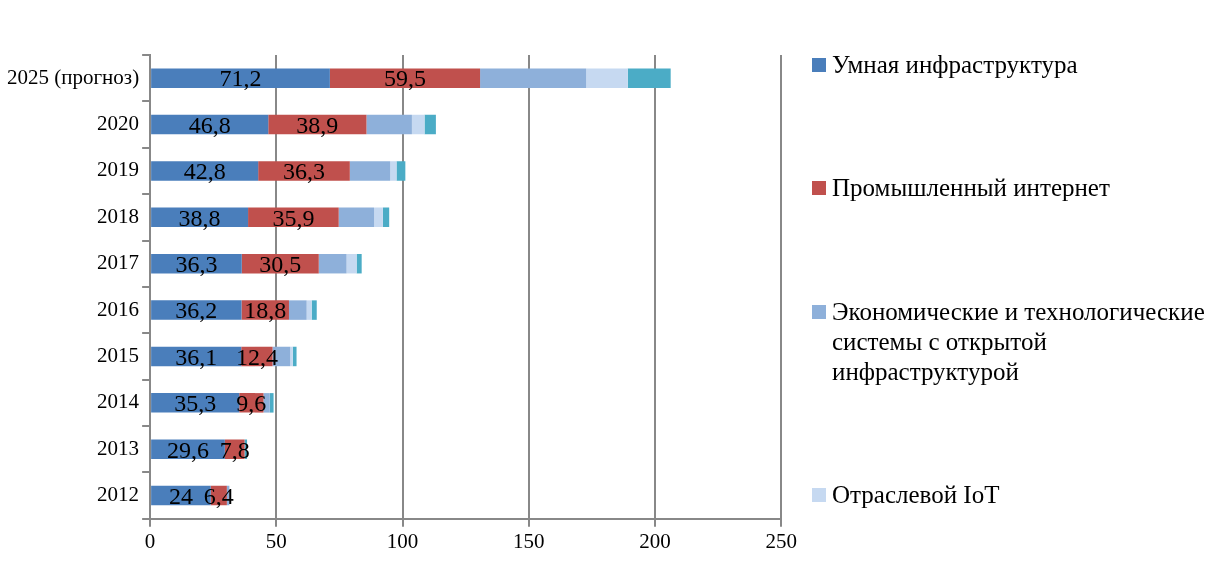 The image size is (1214, 562). What do you see at coordinates (293, 217) in the screenshot?
I see `data-label: 35,9` at bounding box center [293, 217].